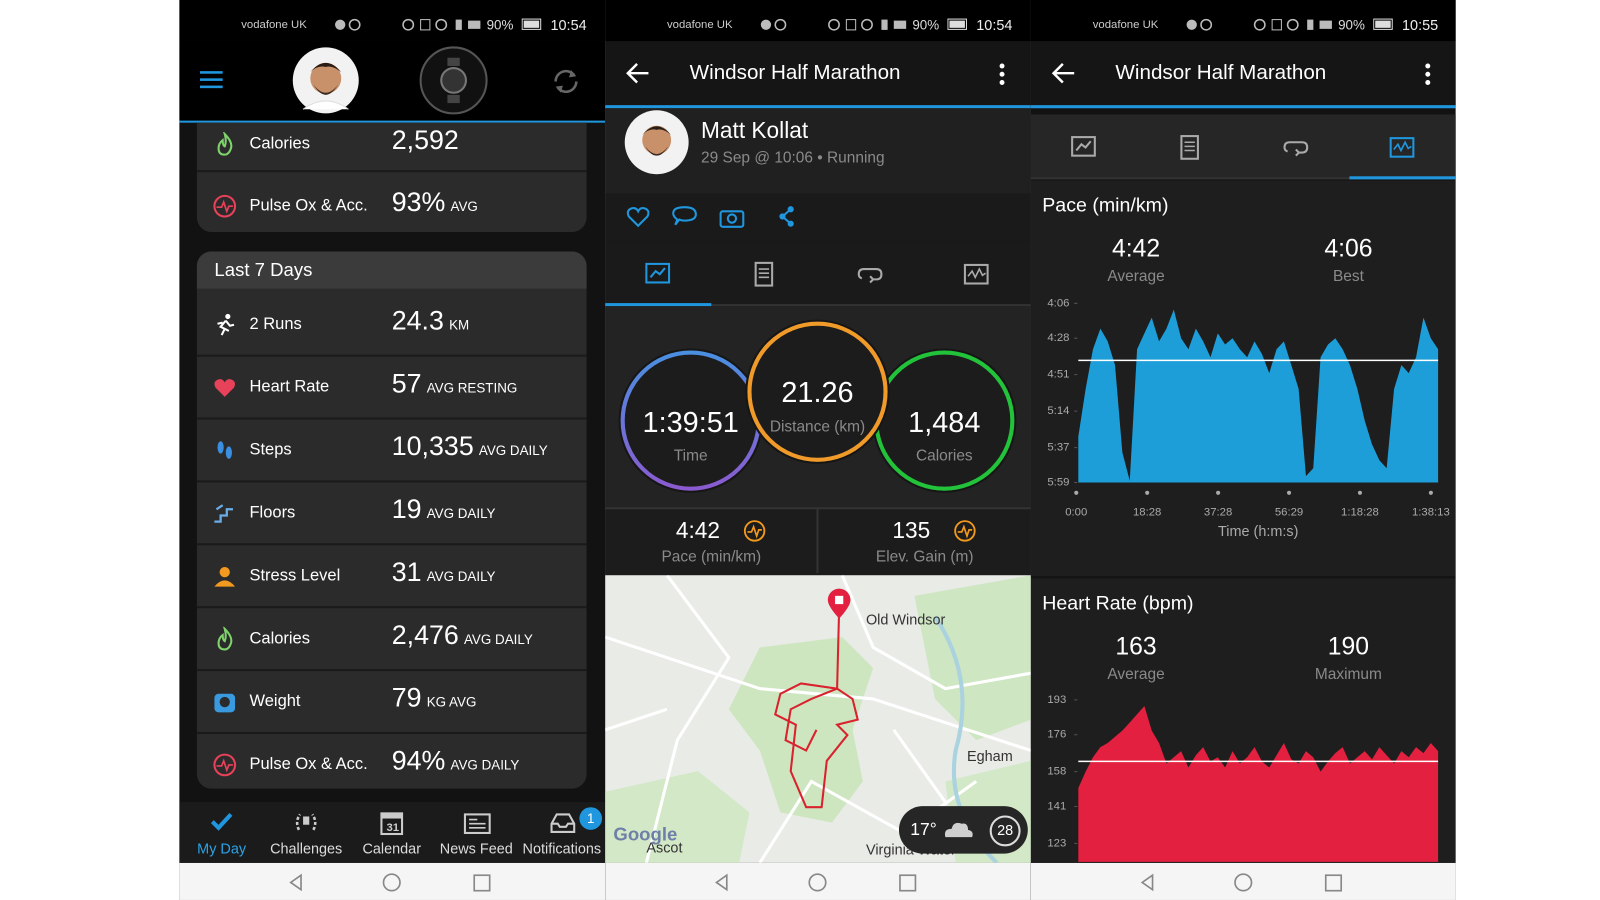  I want to click on sync-button, so click(566, 81).